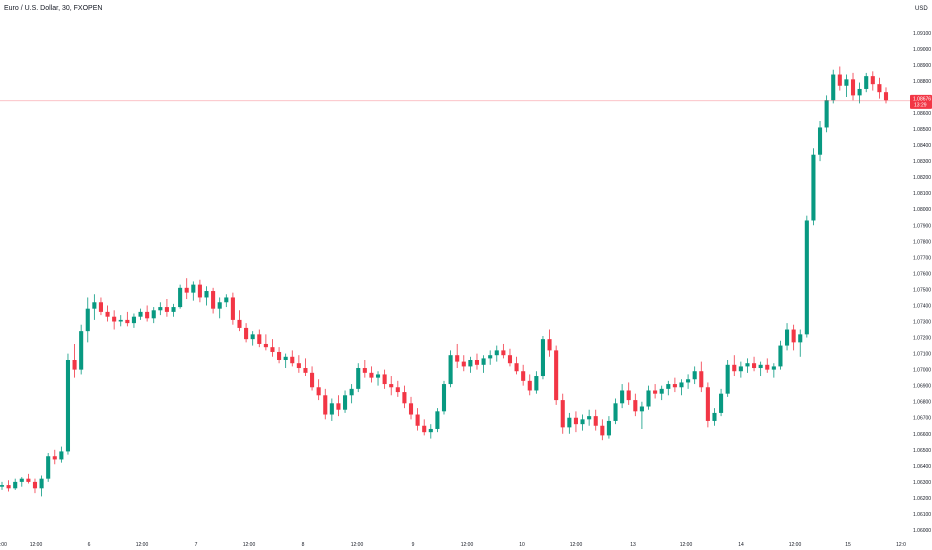 This screenshot has width=932, height=550. Describe the element at coordinates (922, 34) in the screenshot. I see `y-tick-label: 1.09100` at that location.